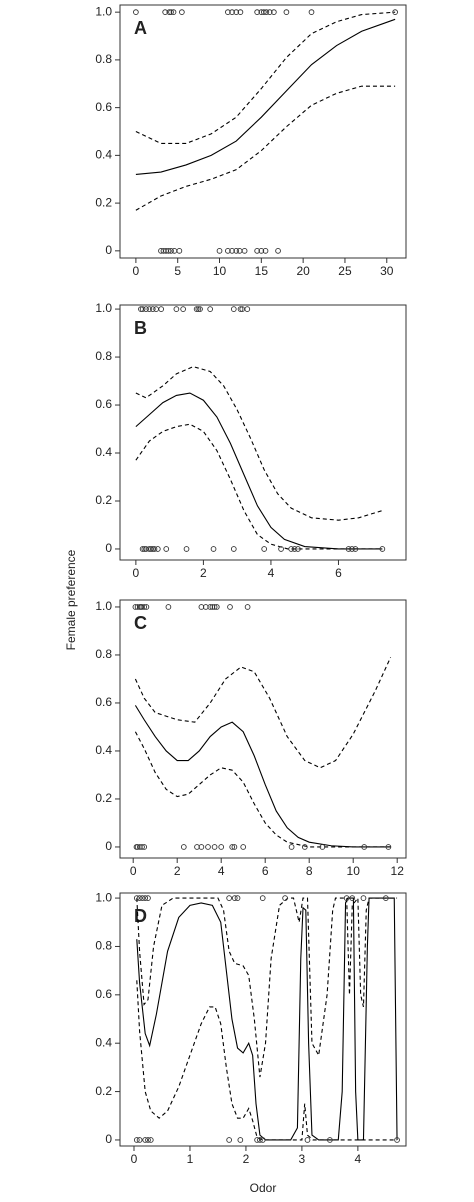 Image resolution: width=474 pixels, height=1202 pixels. What do you see at coordinates (338, 573) in the screenshot?
I see `x-tick-label: 6` at bounding box center [338, 573].